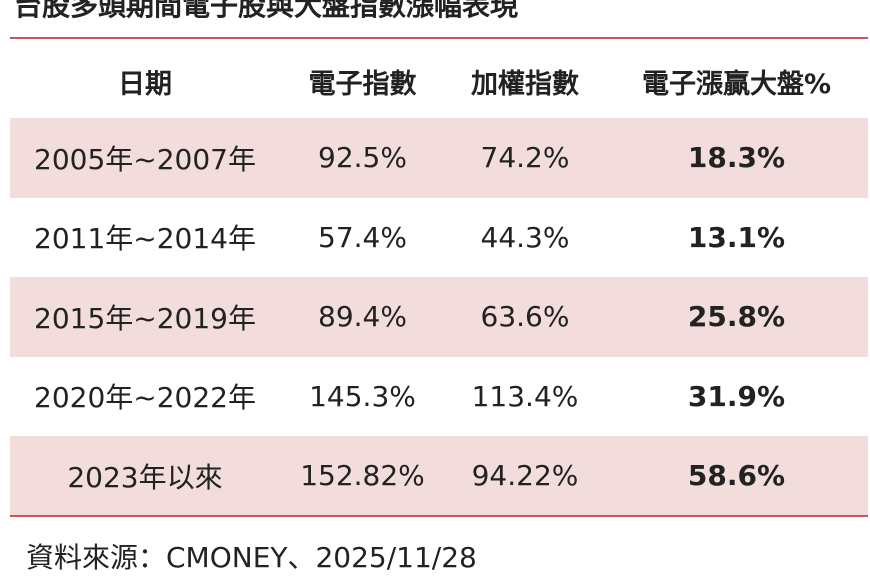  I want to click on table-row: 2015年~2019年 89.4% 63.6% 25.8%, so click(439, 317).